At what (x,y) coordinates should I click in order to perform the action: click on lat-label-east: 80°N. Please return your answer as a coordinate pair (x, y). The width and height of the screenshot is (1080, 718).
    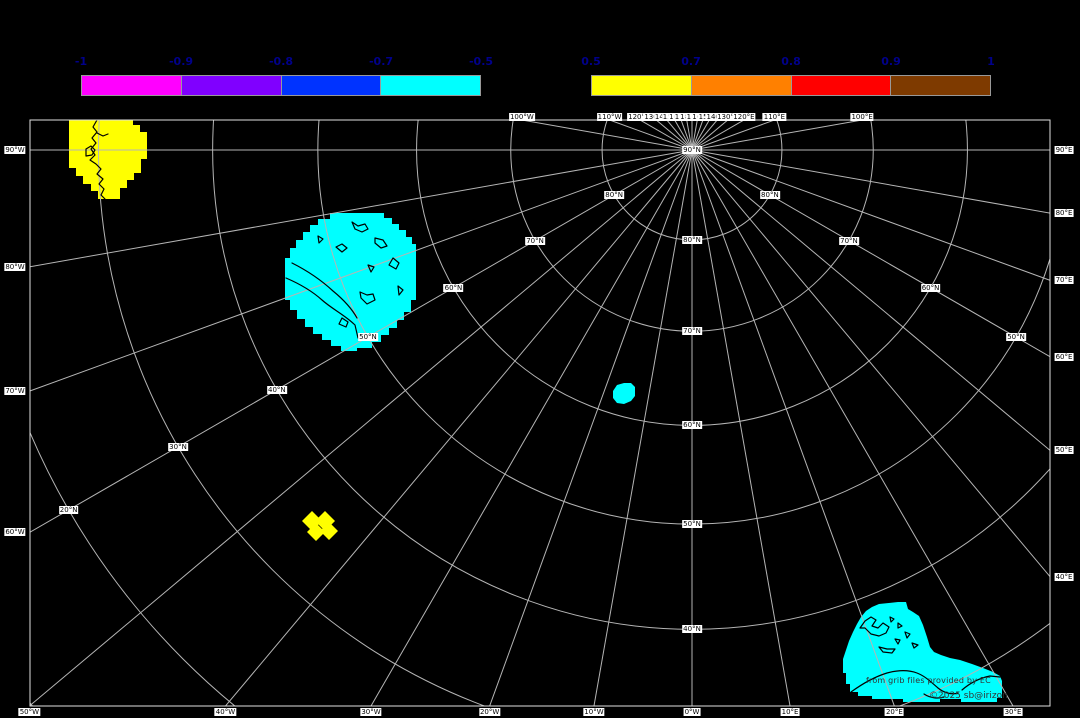
    Looking at the image, I should click on (770, 194).